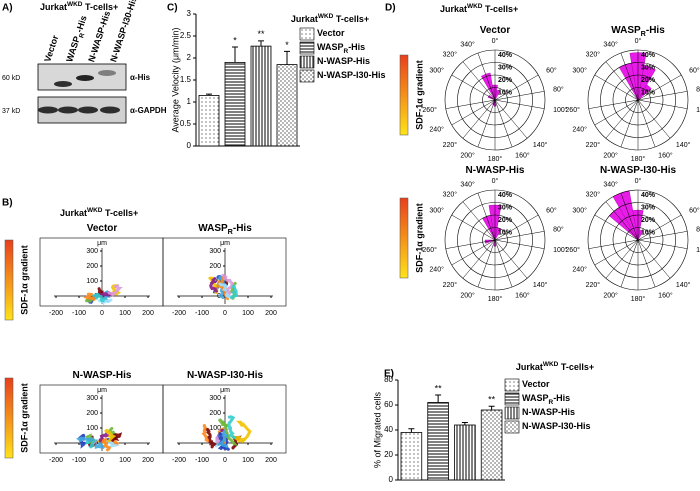  I want to click on x-tick-label: 100, so click(125, 460).